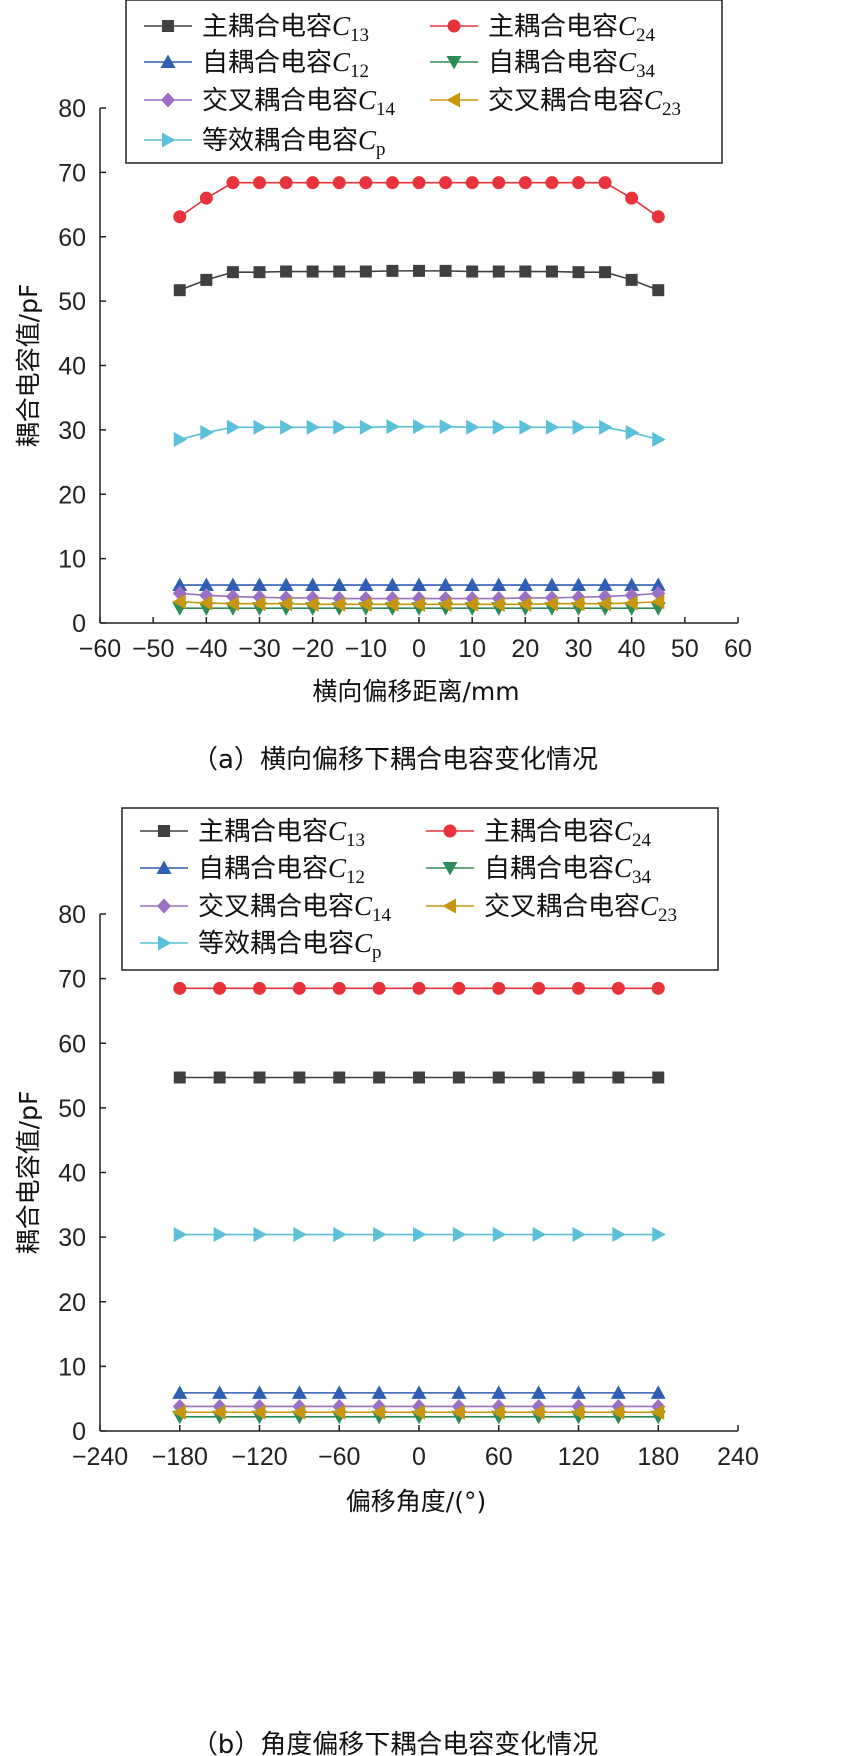 The height and width of the screenshot is (1756, 845). What do you see at coordinates (72, 495) in the screenshot?
I see `y-tick-label: 20` at bounding box center [72, 495].